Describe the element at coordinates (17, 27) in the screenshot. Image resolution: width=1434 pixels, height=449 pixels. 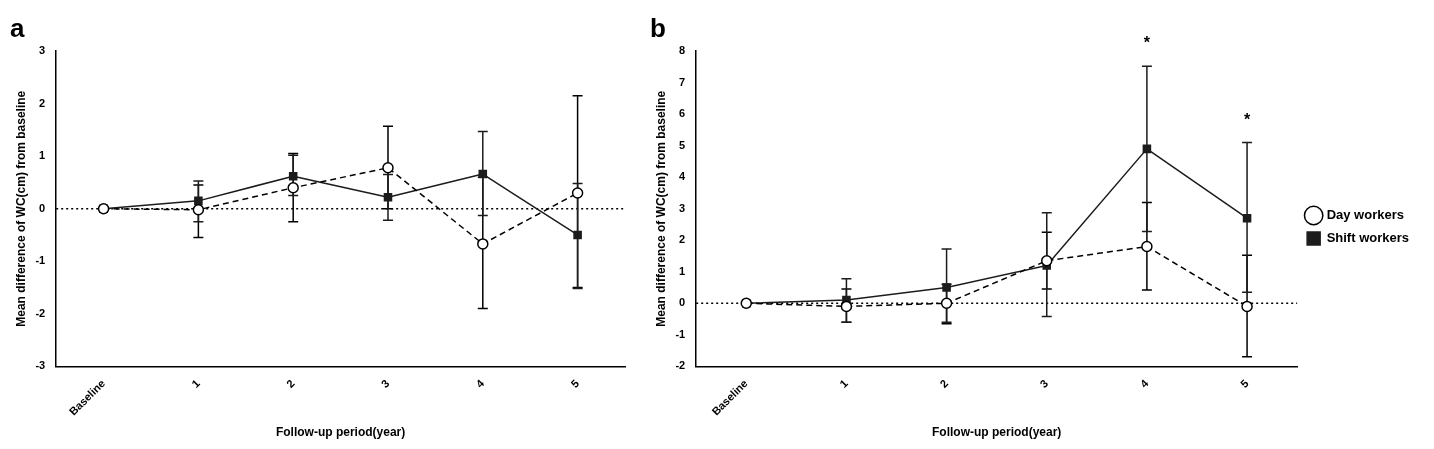
I see `chart-title: a` at that location.